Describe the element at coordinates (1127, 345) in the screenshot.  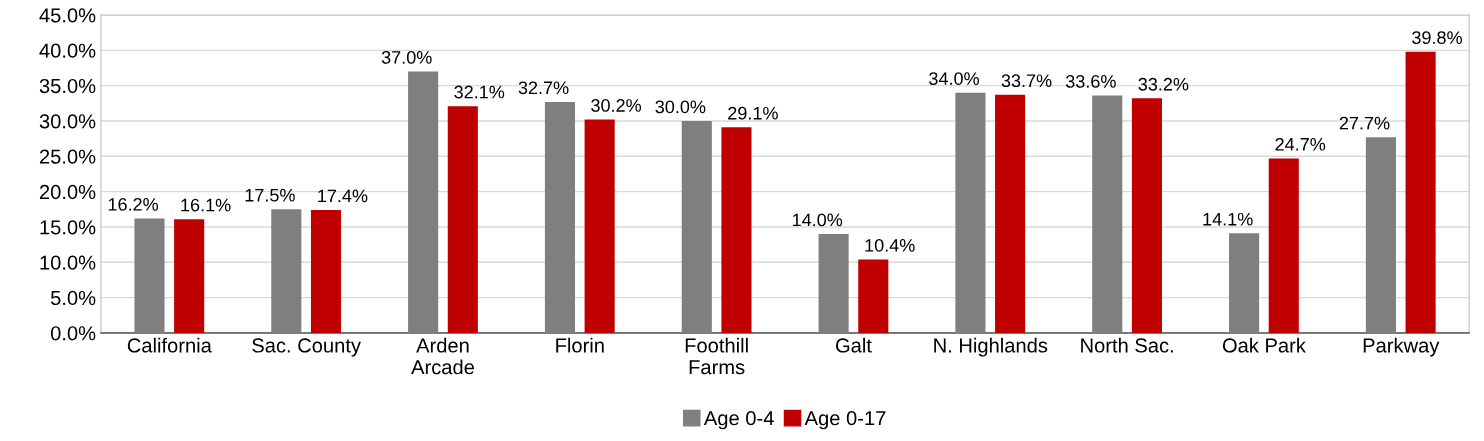
I see `x-tick-label: North Sac.` at that location.